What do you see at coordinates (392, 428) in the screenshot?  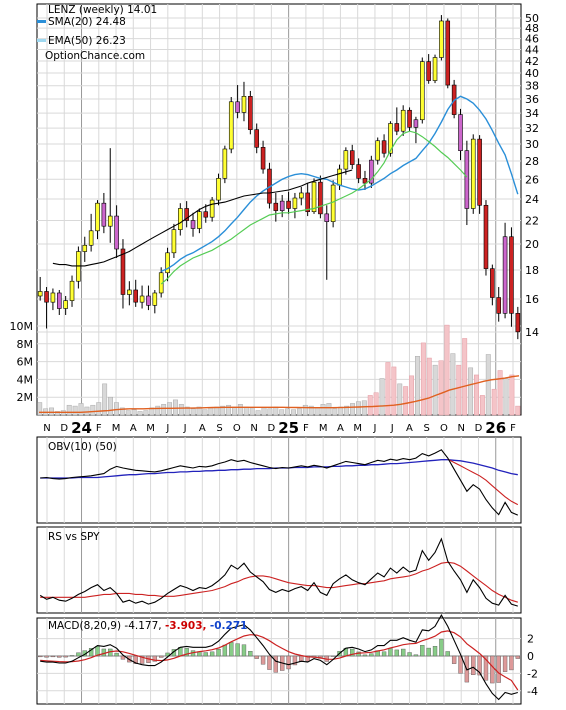 I see `x-tick-label: J` at bounding box center [392, 428].